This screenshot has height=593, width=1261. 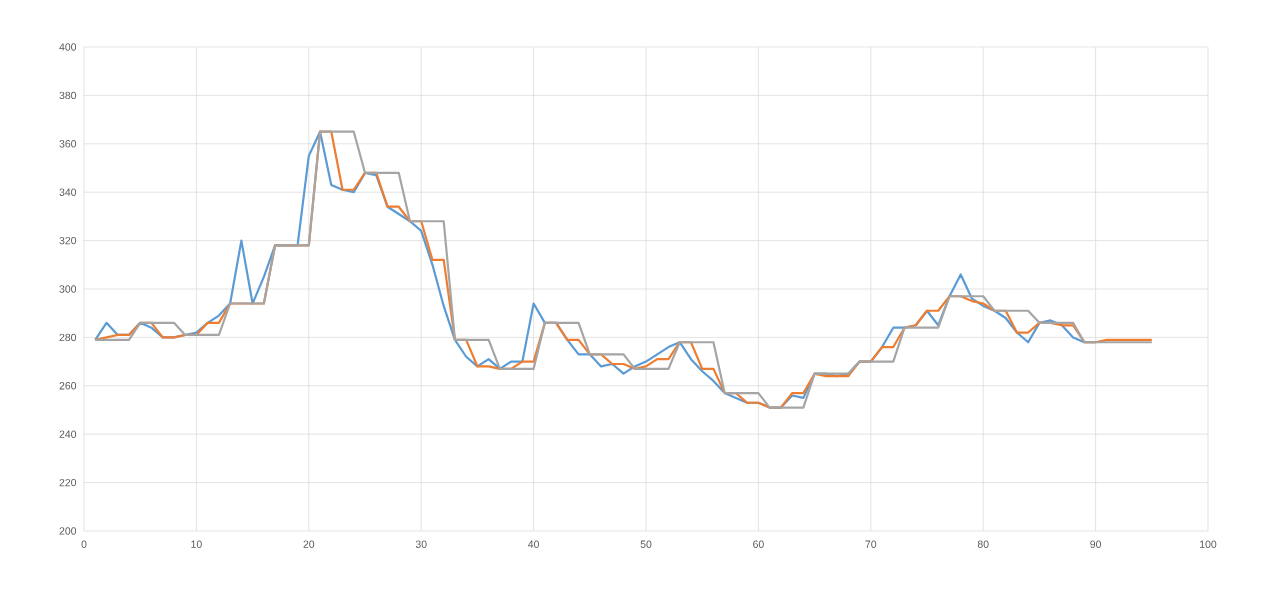 What do you see at coordinates (1208, 544) in the screenshot?
I see `x-tick-label: 100` at bounding box center [1208, 544].